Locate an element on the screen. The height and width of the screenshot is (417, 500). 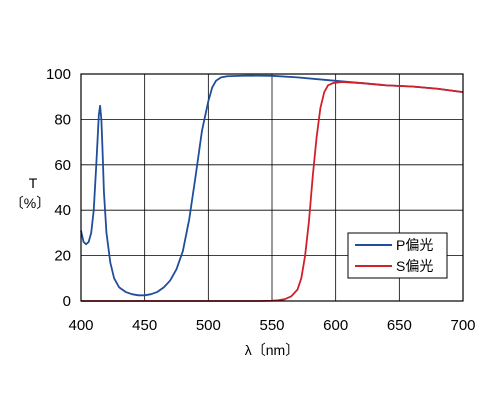
y-tick-label: 40 is located at coordinates (62, 210).